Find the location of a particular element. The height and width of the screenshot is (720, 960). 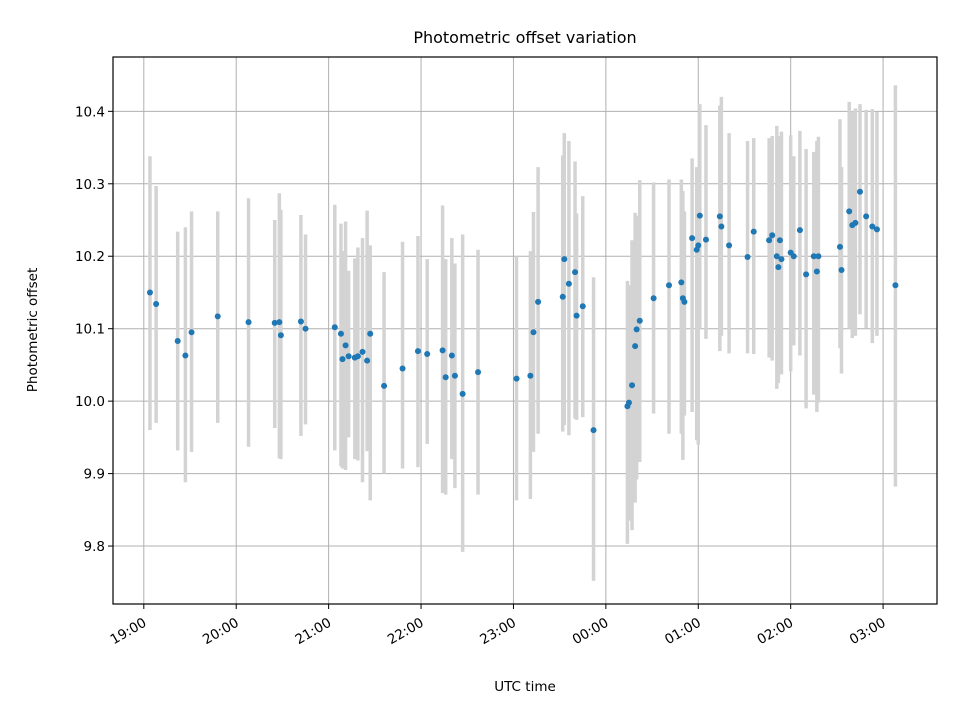

y-tick-label: 10.4 is located at coordinates (90, 112).